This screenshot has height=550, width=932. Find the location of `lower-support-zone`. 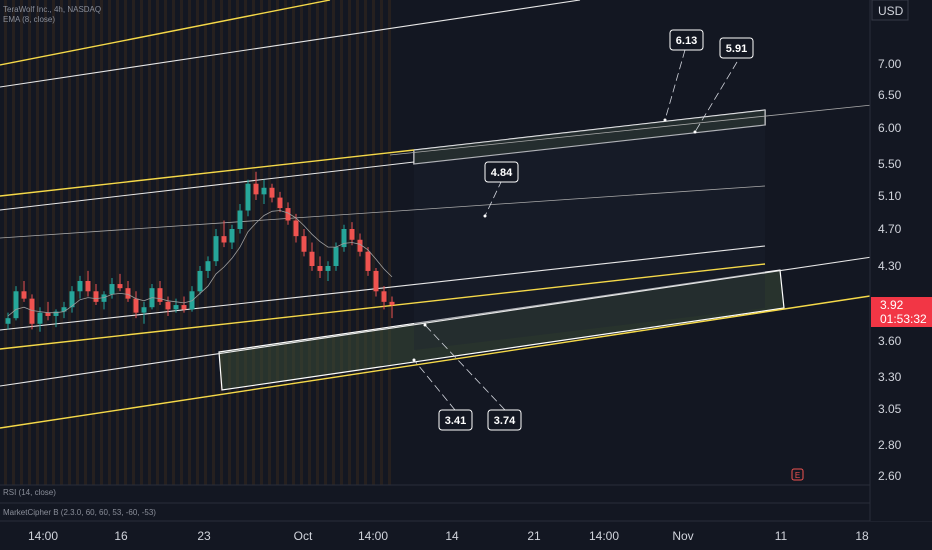

lower-support-zone is located at coordinates (501, 330).